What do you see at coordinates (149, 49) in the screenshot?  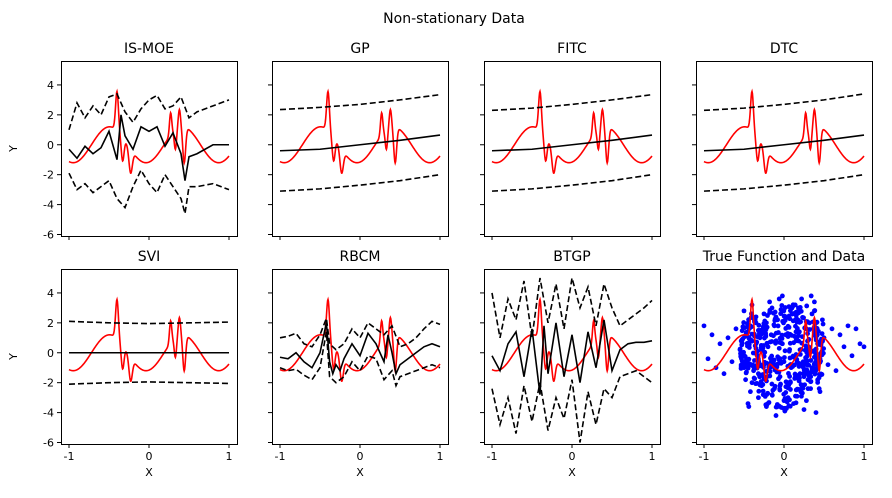 I see `subplot-title: IS-MOE` at bounding box center [149, 49].